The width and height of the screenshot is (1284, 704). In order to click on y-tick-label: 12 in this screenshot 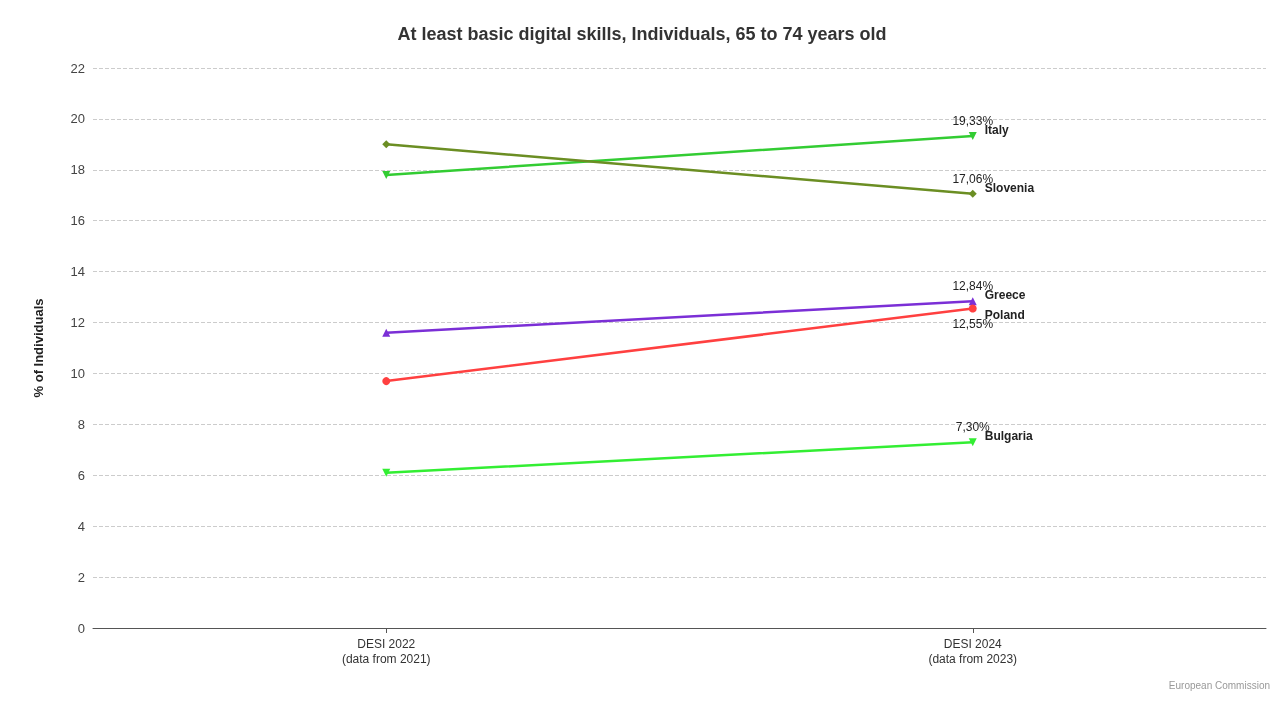, I will do `click(77, 323)`.